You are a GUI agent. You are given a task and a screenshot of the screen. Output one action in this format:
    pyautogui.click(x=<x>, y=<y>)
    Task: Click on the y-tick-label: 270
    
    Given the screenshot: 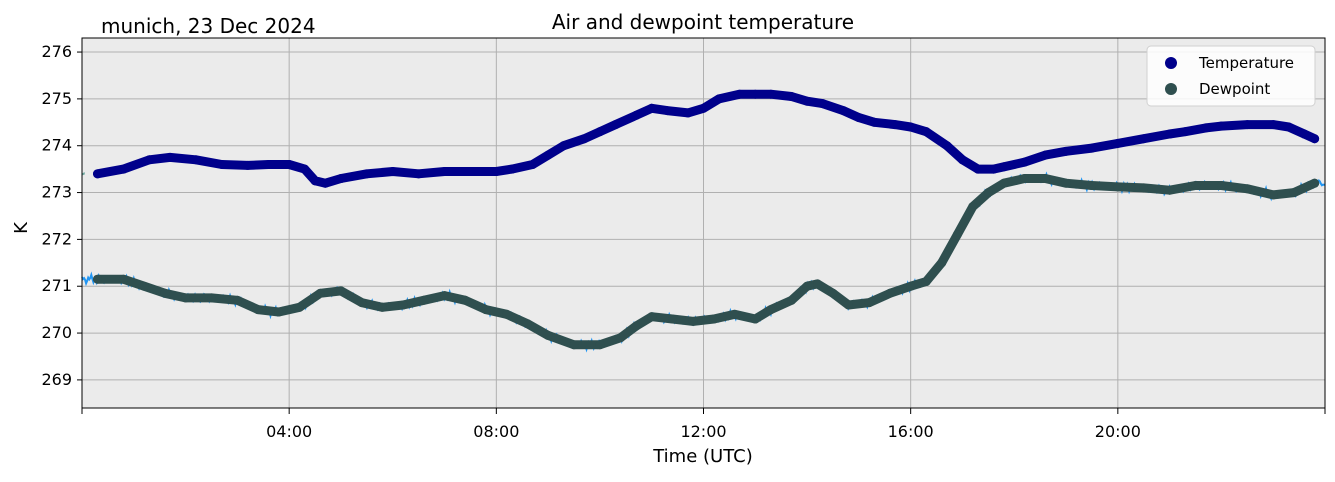 What is the action you would take?
    pyautogui.click(x=56, y=332)
    